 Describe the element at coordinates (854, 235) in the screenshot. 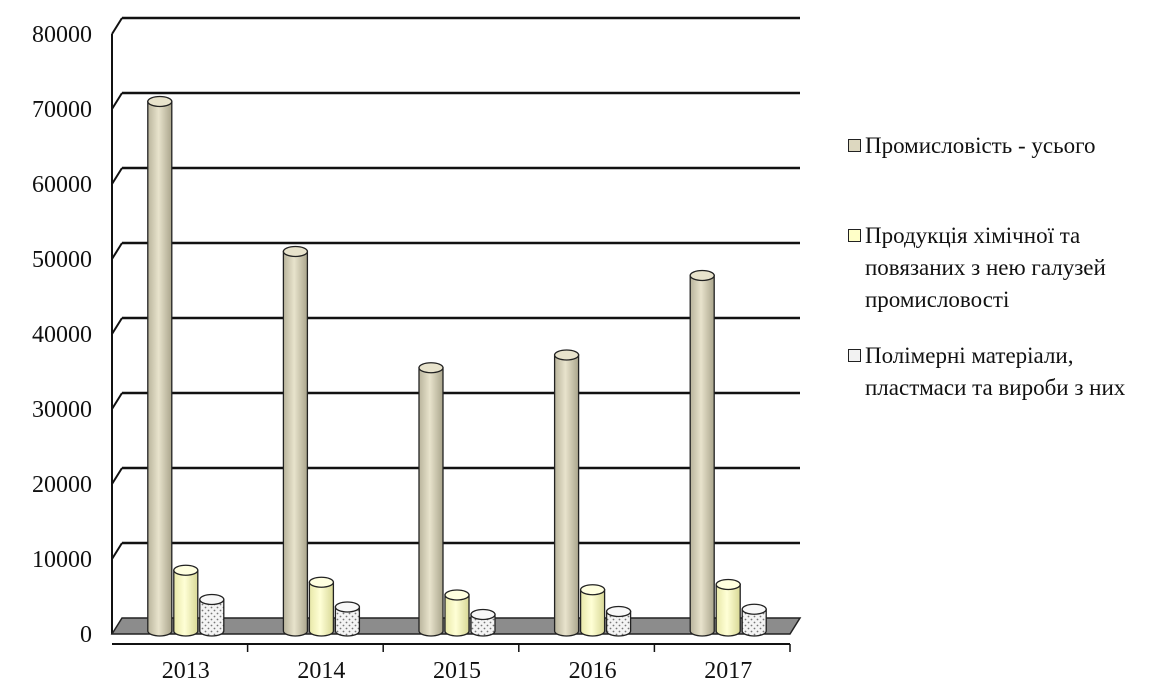

I see `legend-swatch-chemical` at that location.